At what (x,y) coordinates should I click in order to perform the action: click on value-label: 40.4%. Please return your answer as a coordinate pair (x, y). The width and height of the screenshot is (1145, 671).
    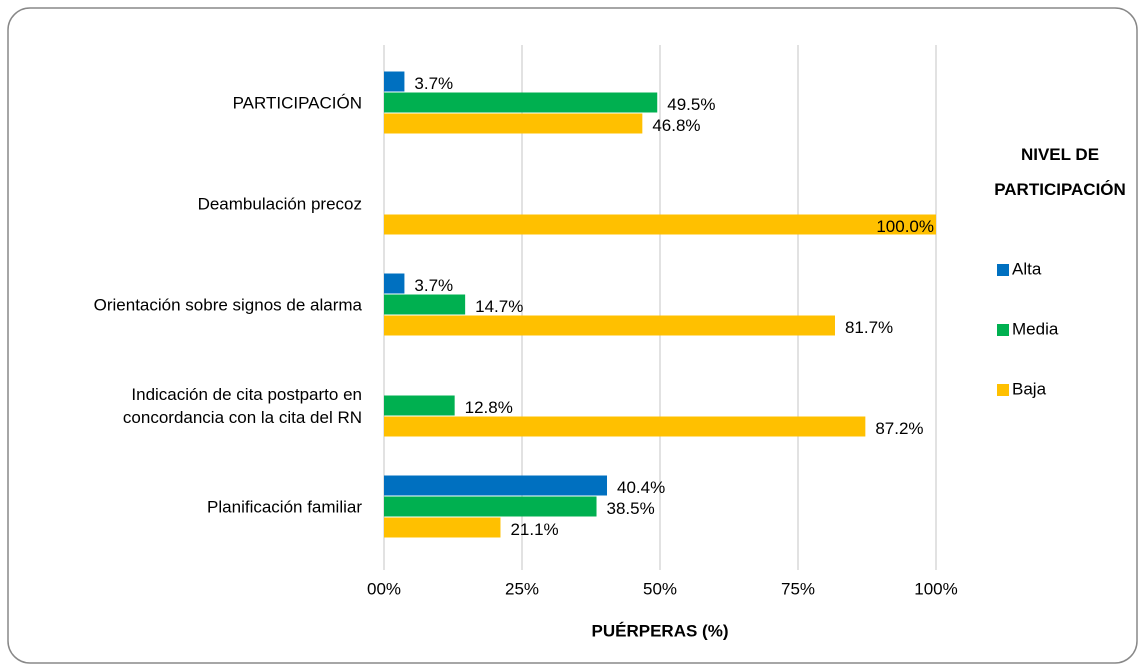
    Looking at the image, I should click on (641, 487).